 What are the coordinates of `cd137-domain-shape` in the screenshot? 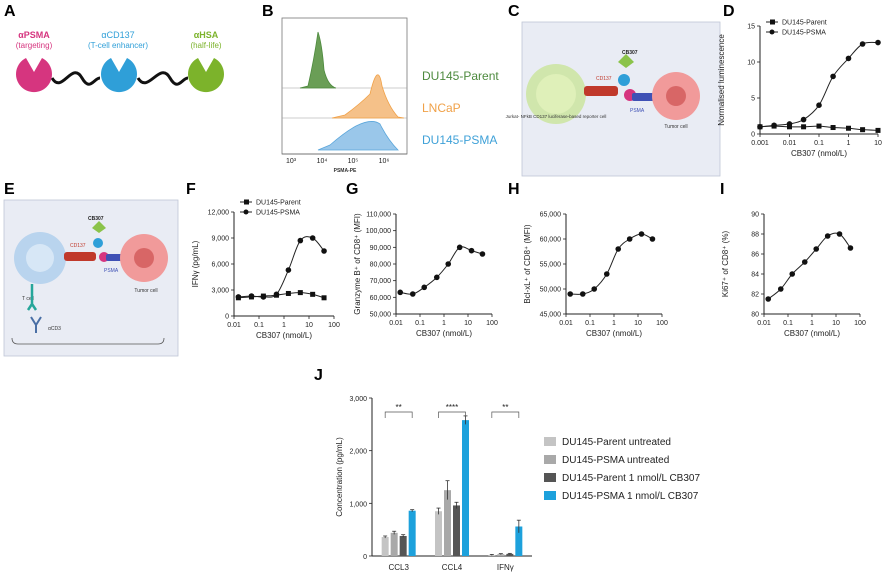 It's located at (119, 75).